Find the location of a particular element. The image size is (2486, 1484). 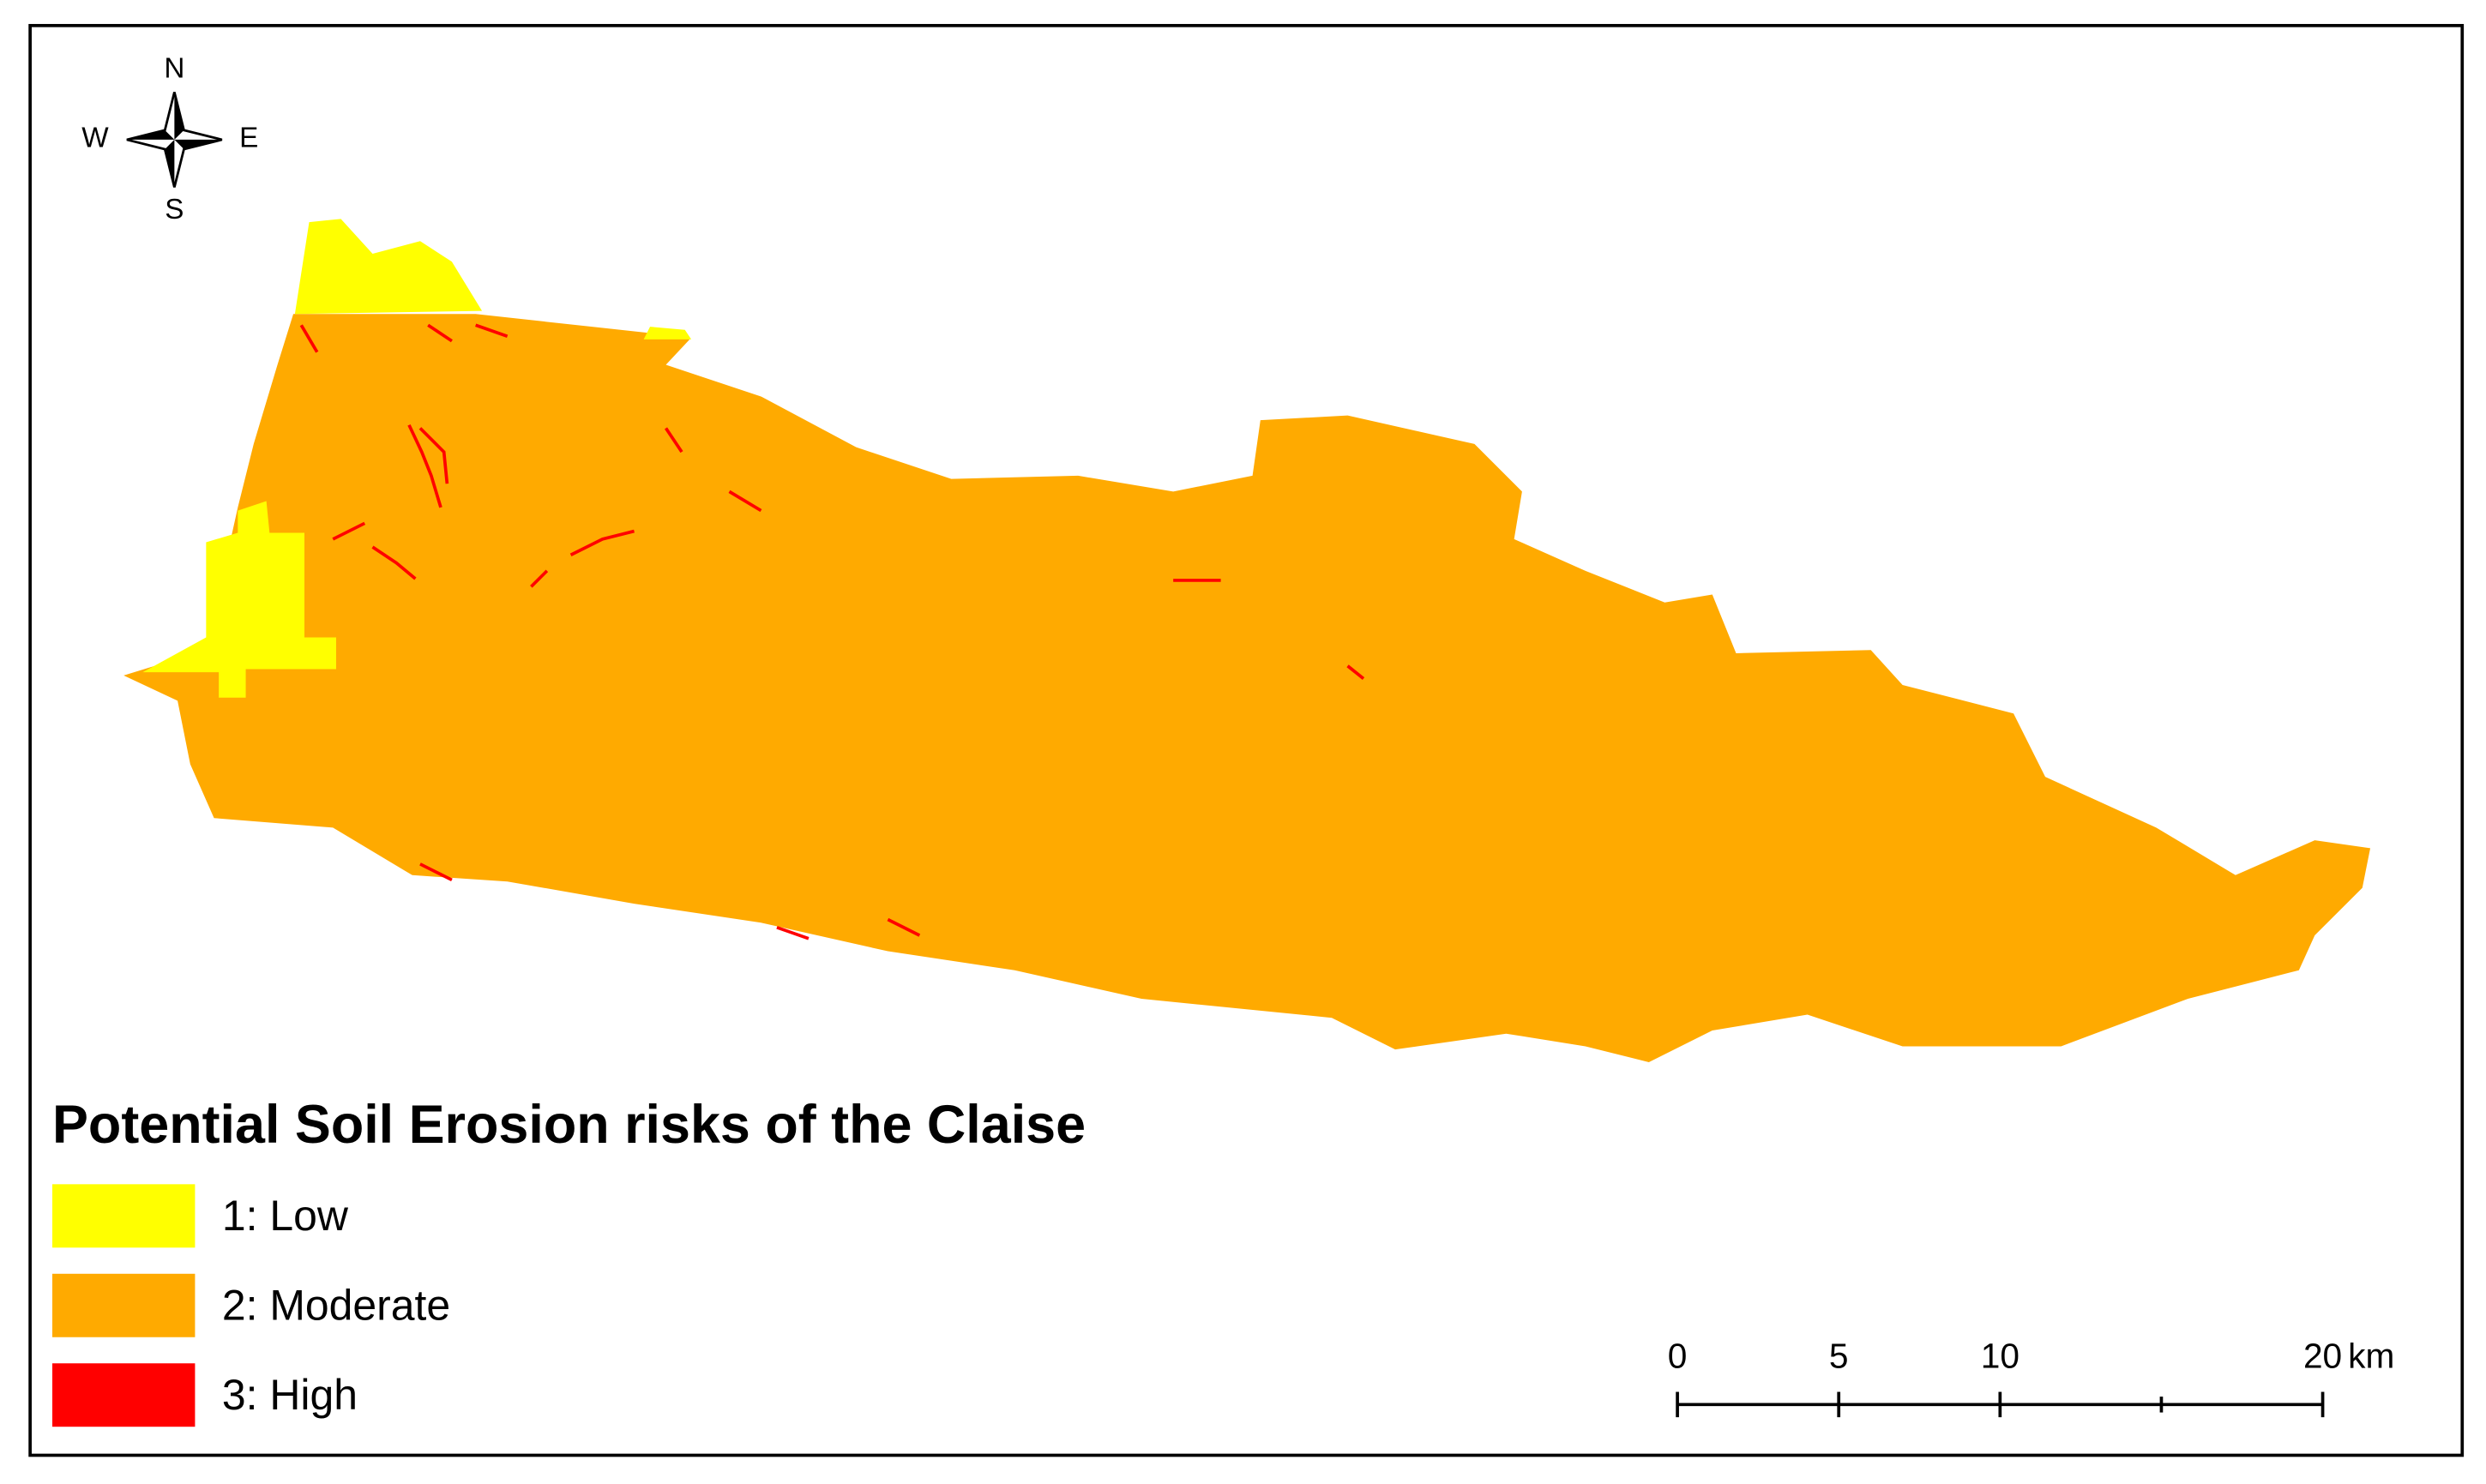

scale-tick-label: 0 is located at coordinates (1678, 1355).